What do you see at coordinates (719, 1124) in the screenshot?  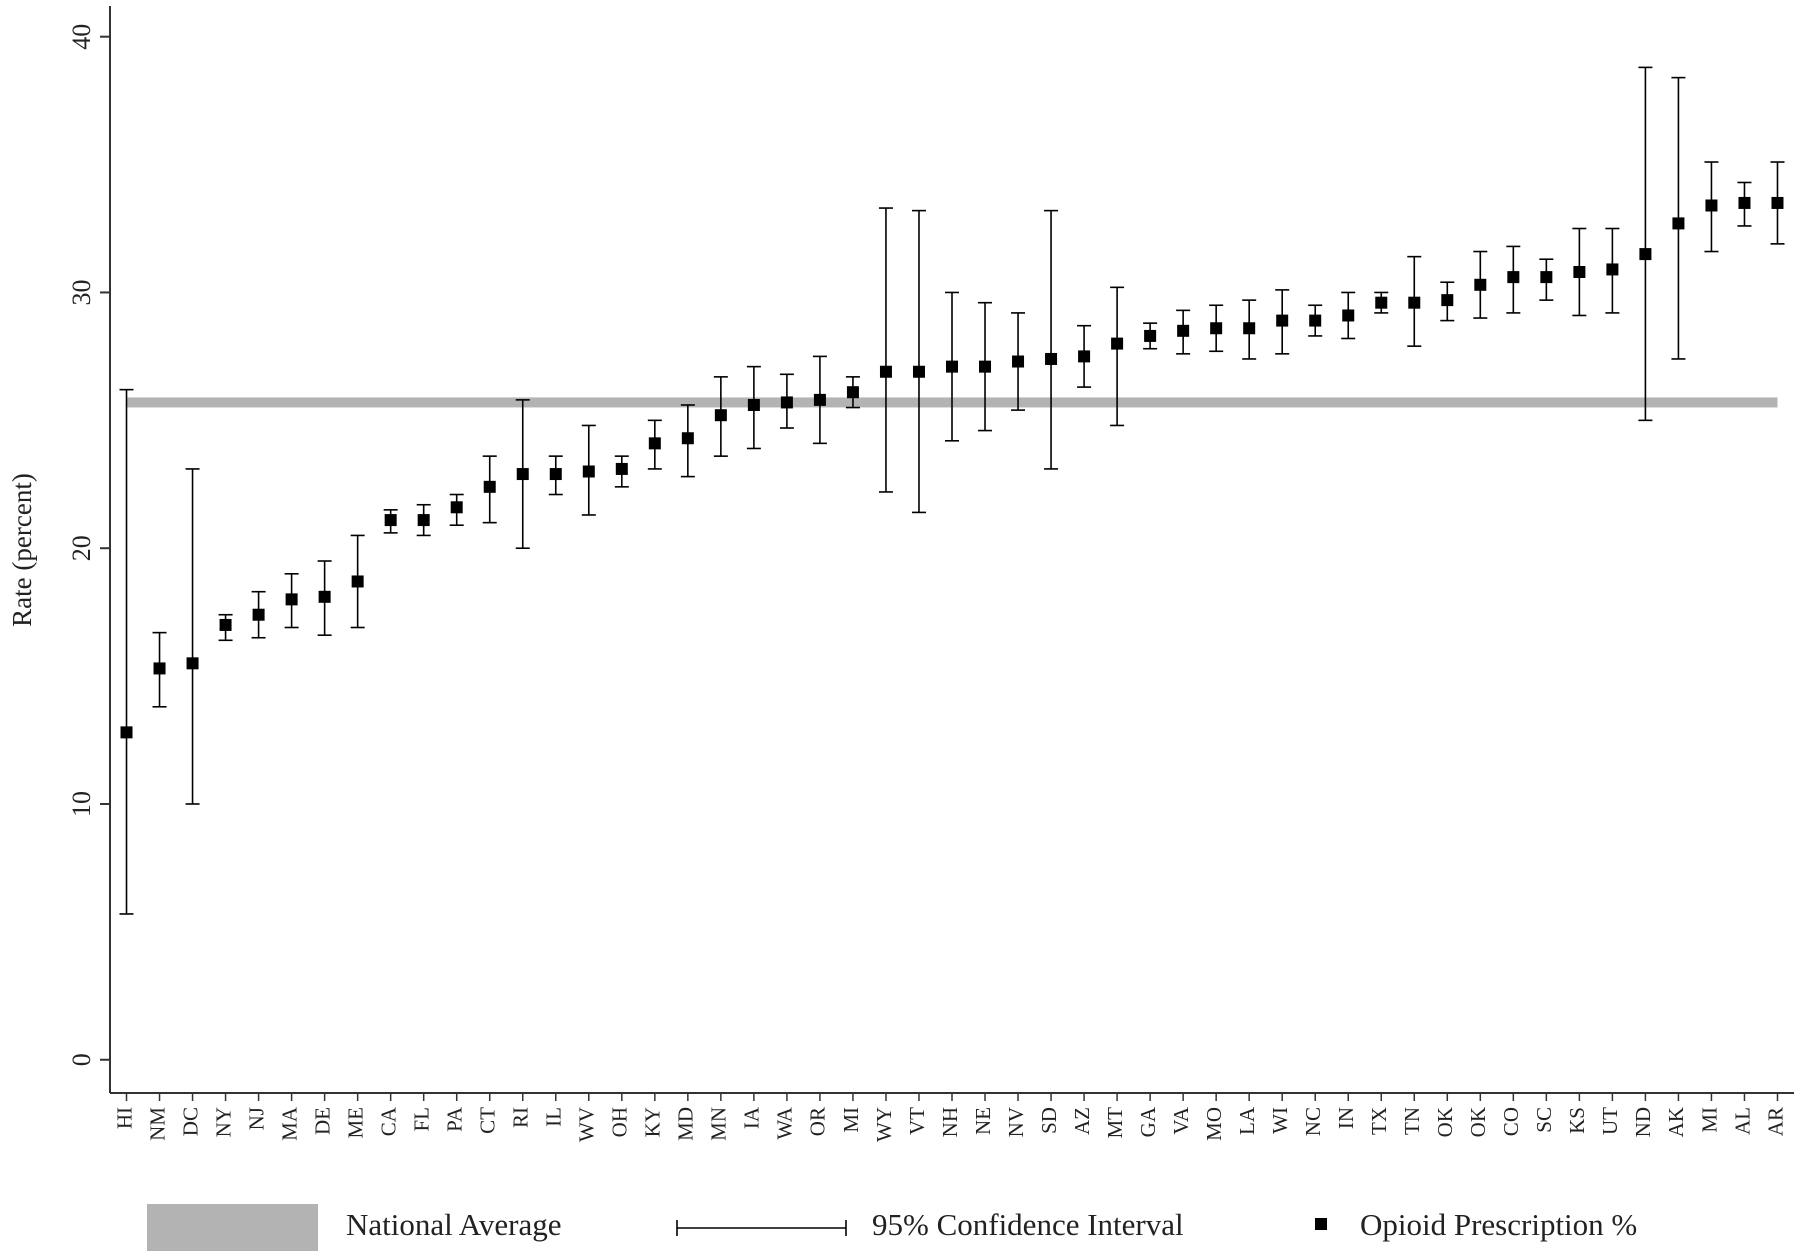 I see `x-tick-label: MN` at bounding box center [719, 1124].